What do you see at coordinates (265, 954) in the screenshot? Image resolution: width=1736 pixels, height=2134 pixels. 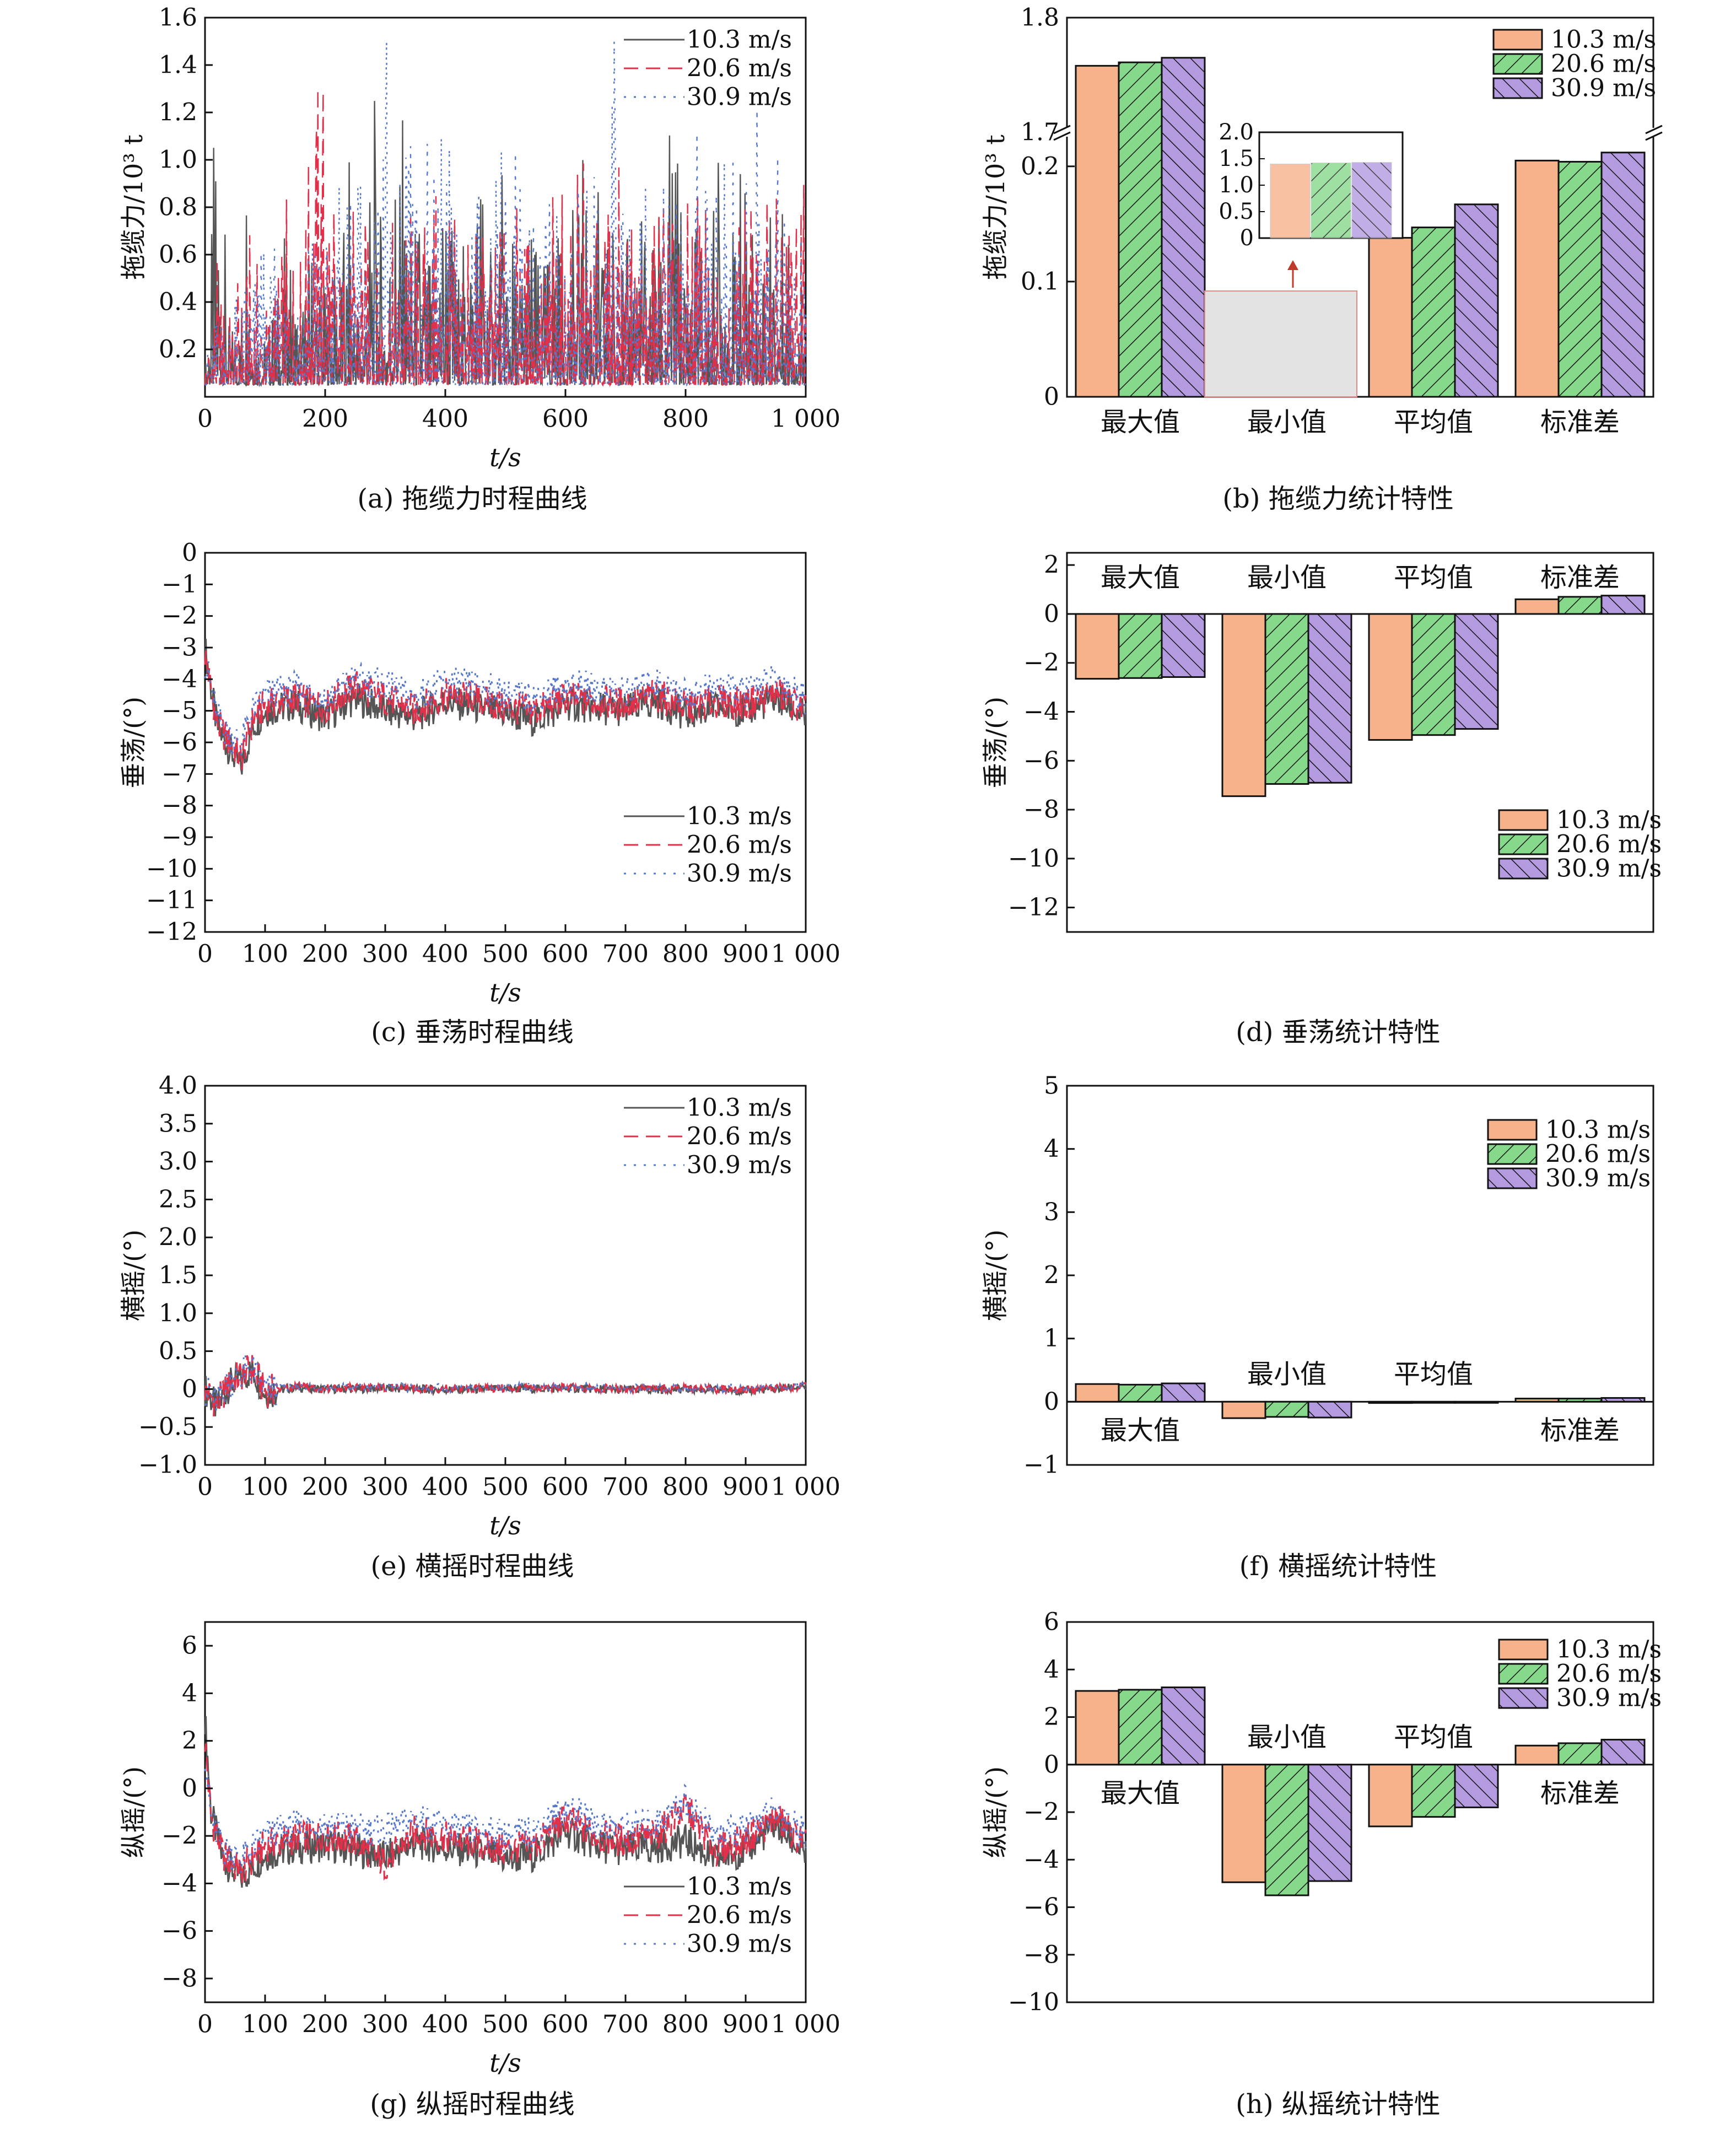 I see `x-tick-label: 100` at bounding box center [265, 954].